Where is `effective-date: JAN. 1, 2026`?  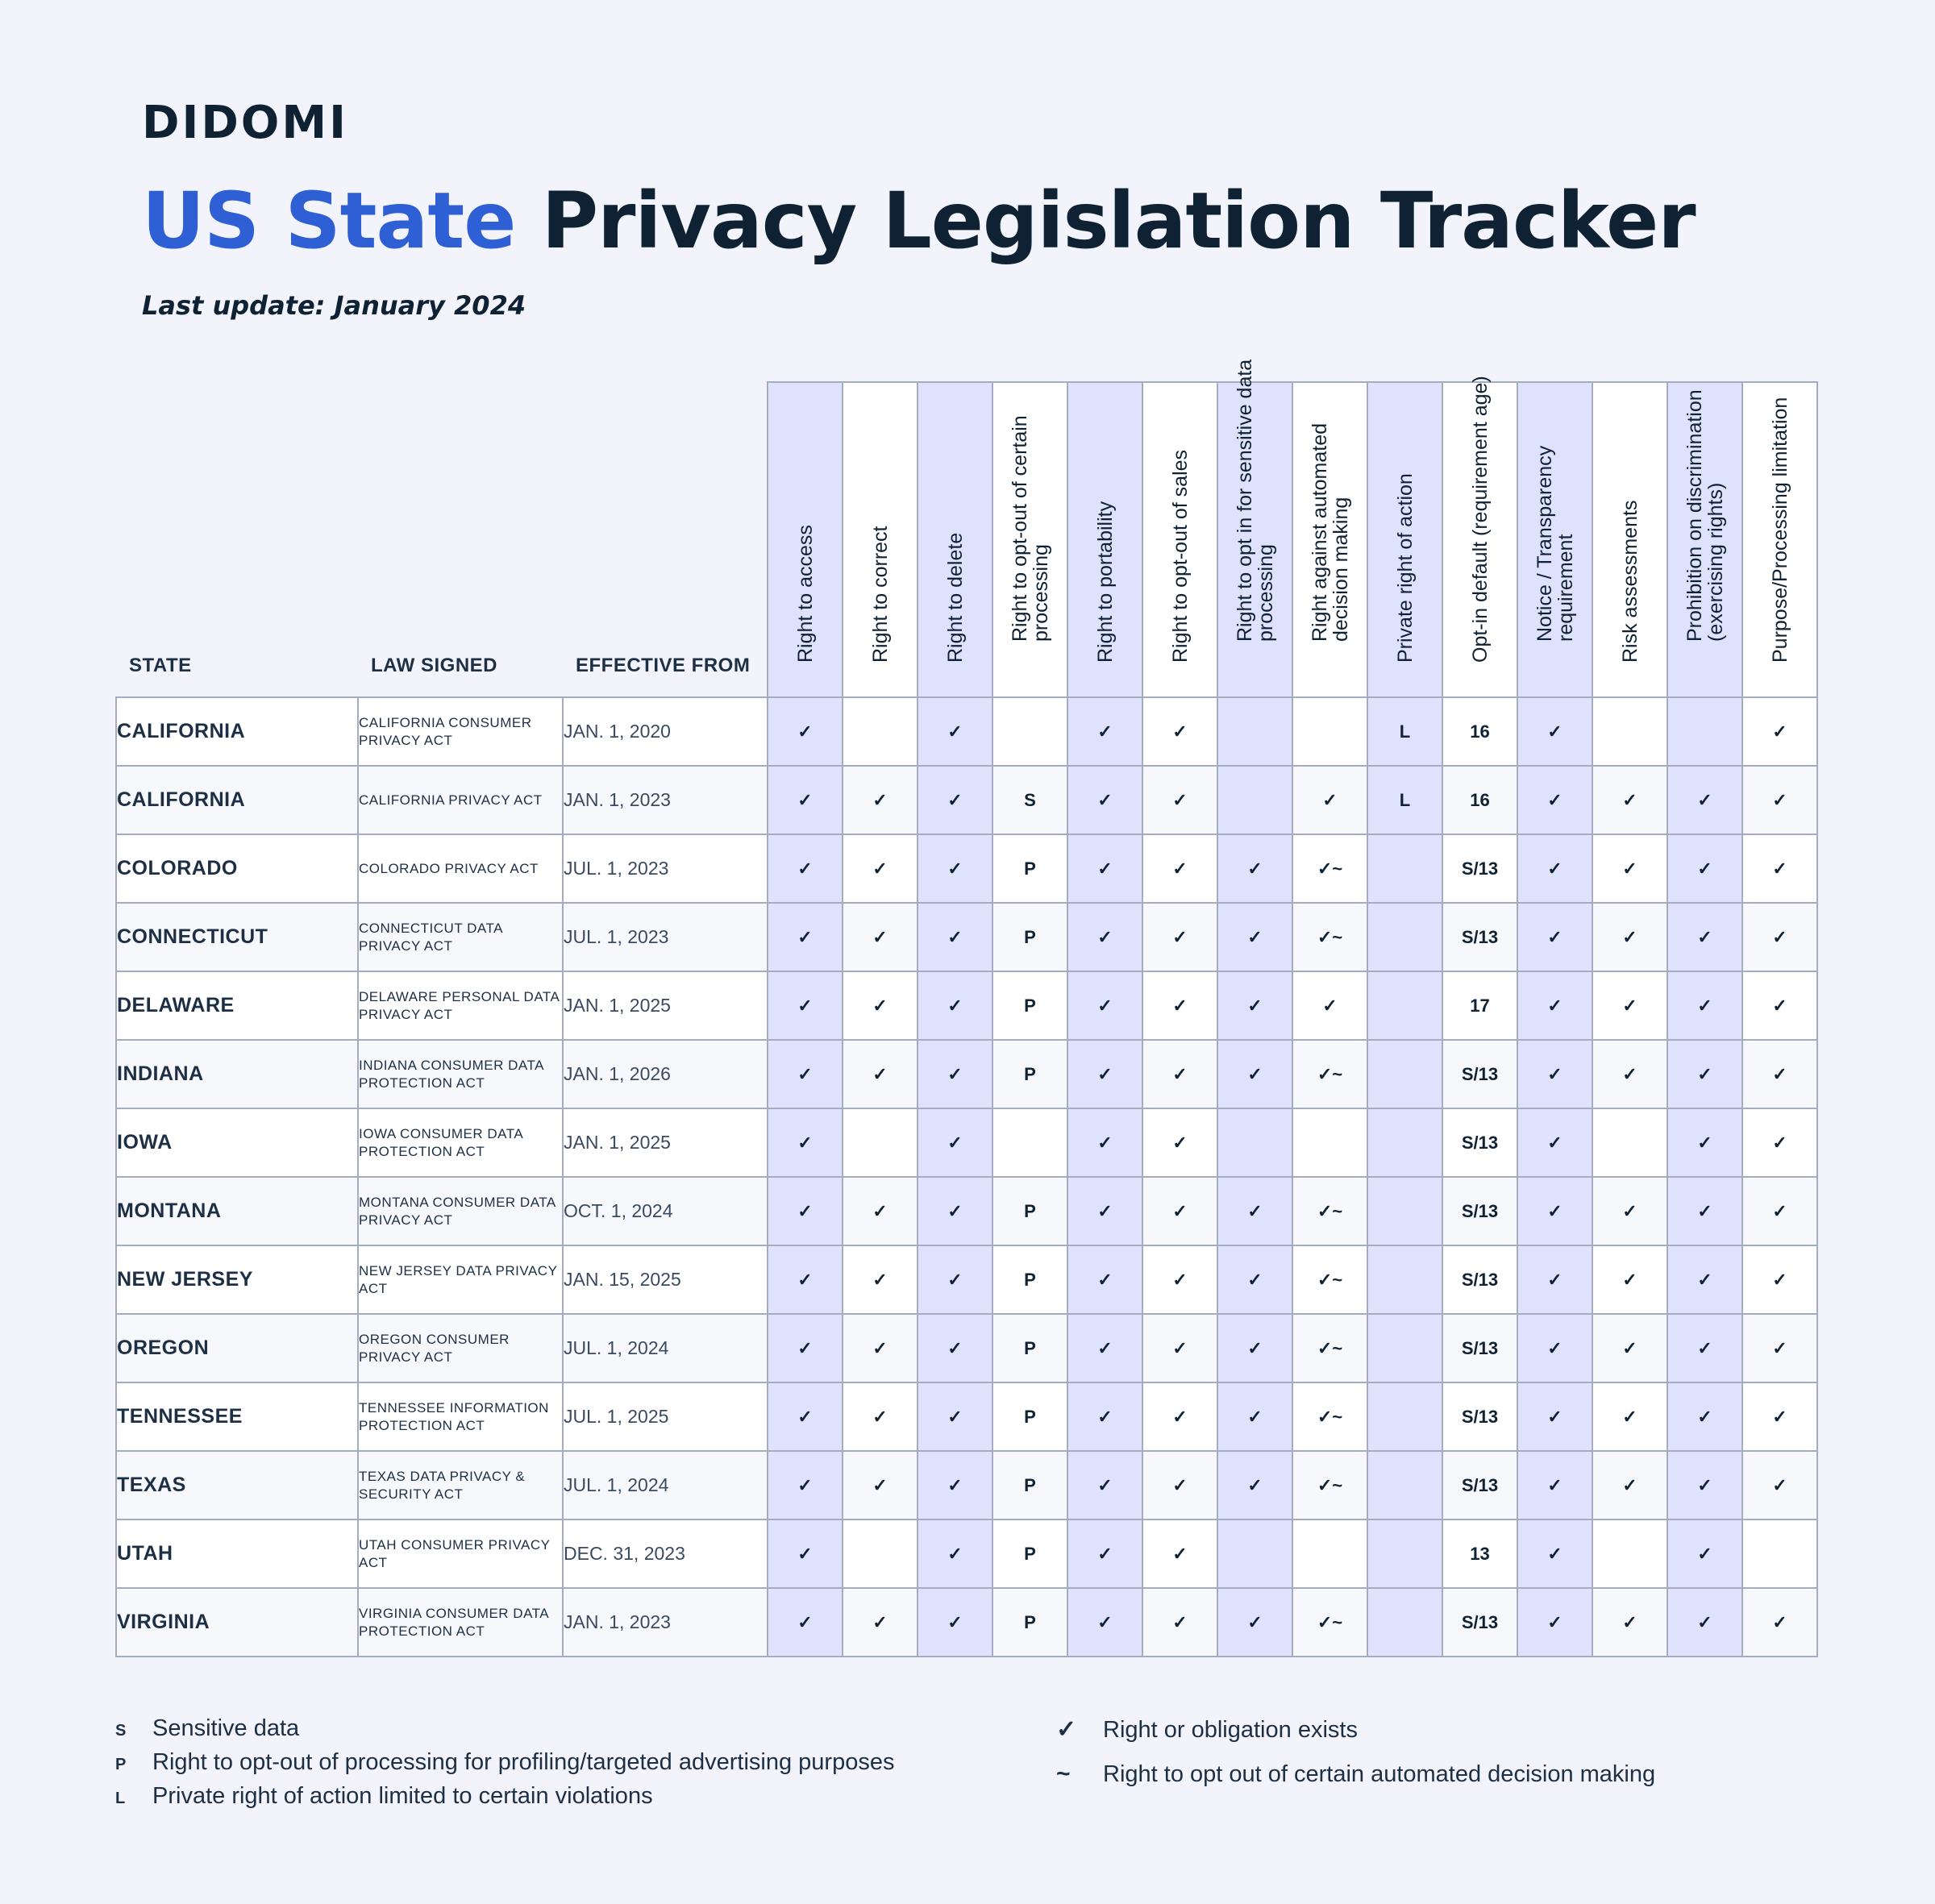 effective-date: JAN. 1, 2026 is located at coordinates (665, 1074).